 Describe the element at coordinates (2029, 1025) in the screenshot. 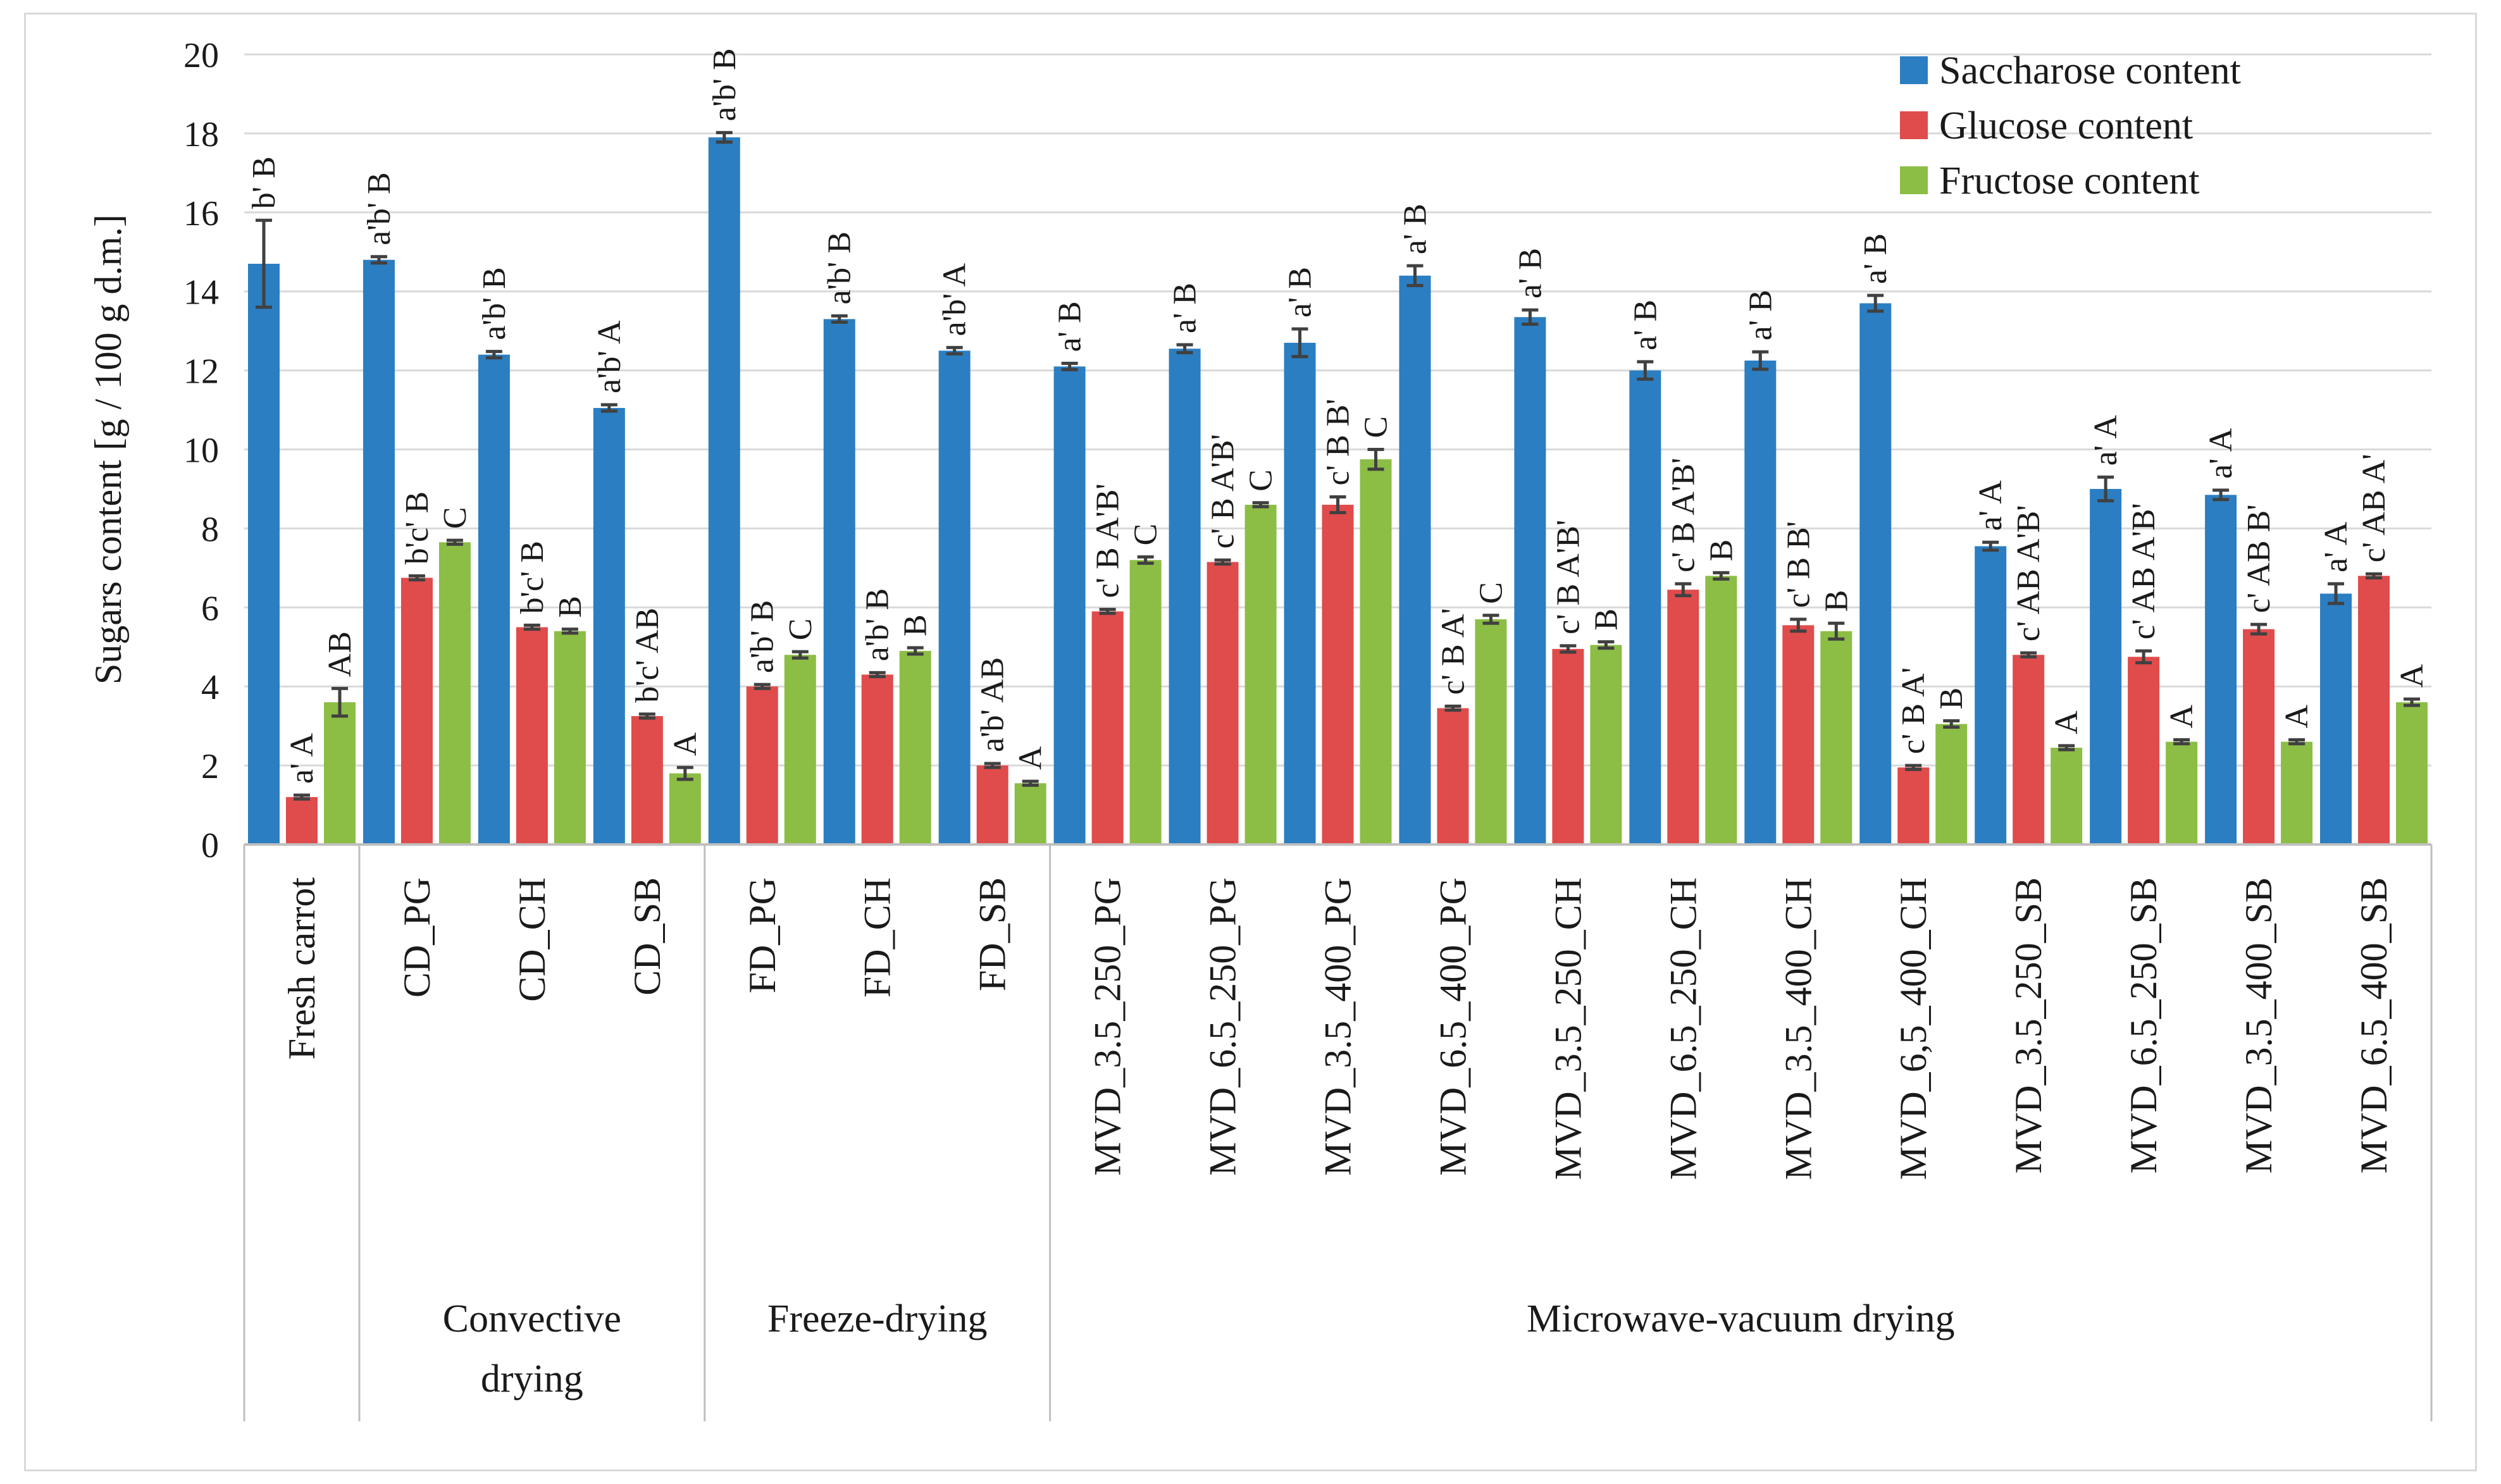

I see `category-label: MVD_3.5_250_SB` at that location.